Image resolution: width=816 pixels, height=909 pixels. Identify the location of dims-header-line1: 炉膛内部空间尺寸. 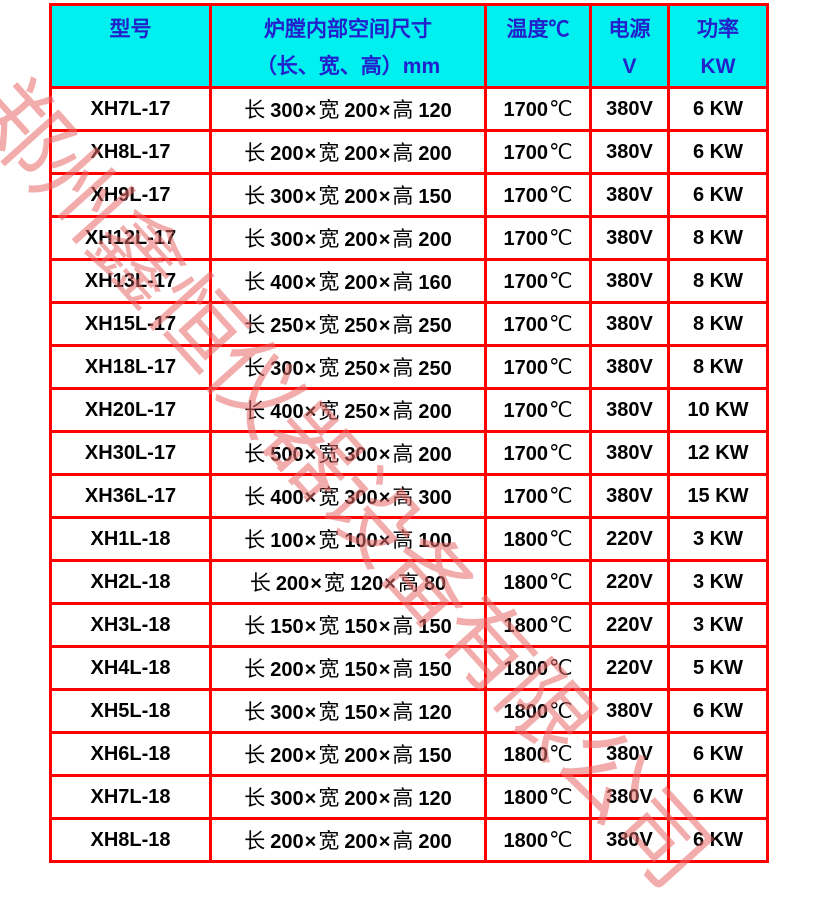
(348, 29).